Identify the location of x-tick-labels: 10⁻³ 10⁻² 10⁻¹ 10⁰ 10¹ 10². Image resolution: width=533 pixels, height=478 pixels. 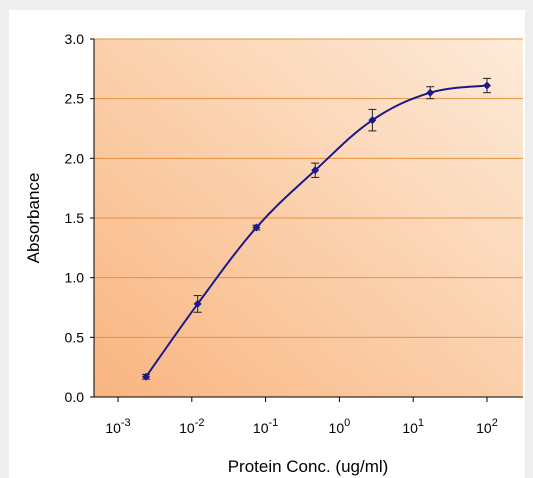
(301, 426).